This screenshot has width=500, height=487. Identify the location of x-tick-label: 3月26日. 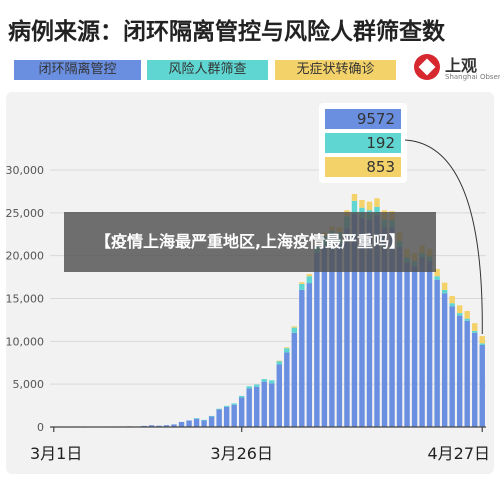
(241, 453).